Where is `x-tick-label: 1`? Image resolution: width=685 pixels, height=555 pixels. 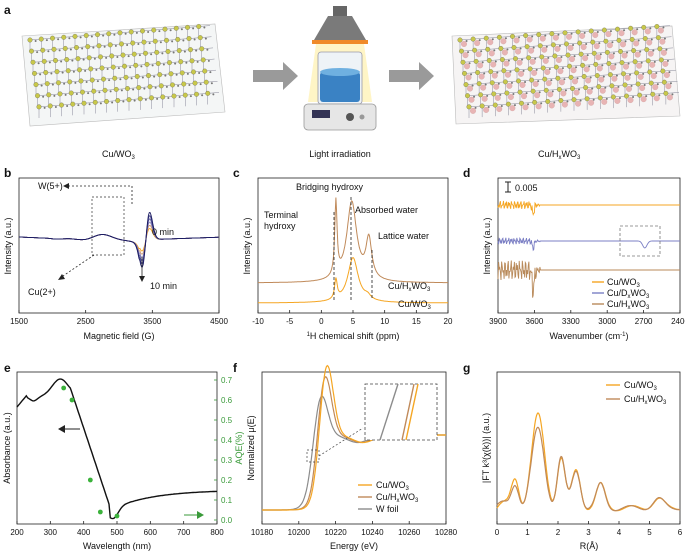 x-tick-label: 1 is located at coordinates (527, 532).